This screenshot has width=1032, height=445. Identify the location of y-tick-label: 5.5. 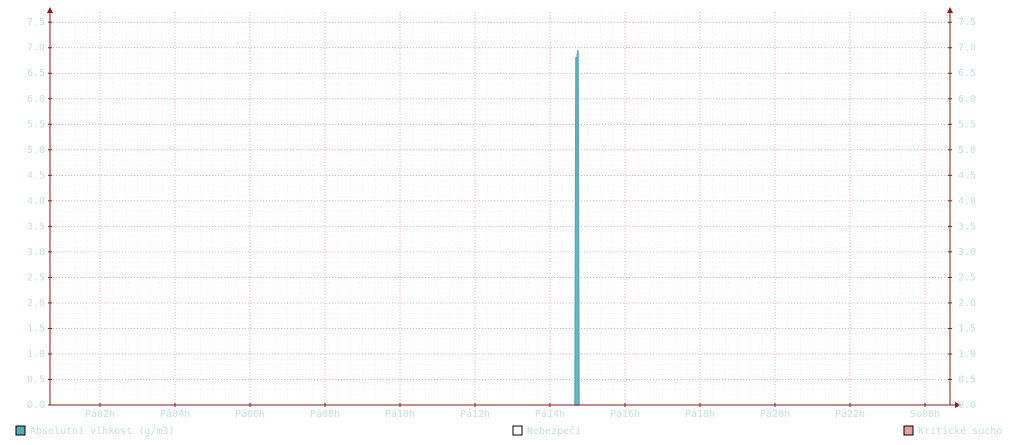
(36, 124).